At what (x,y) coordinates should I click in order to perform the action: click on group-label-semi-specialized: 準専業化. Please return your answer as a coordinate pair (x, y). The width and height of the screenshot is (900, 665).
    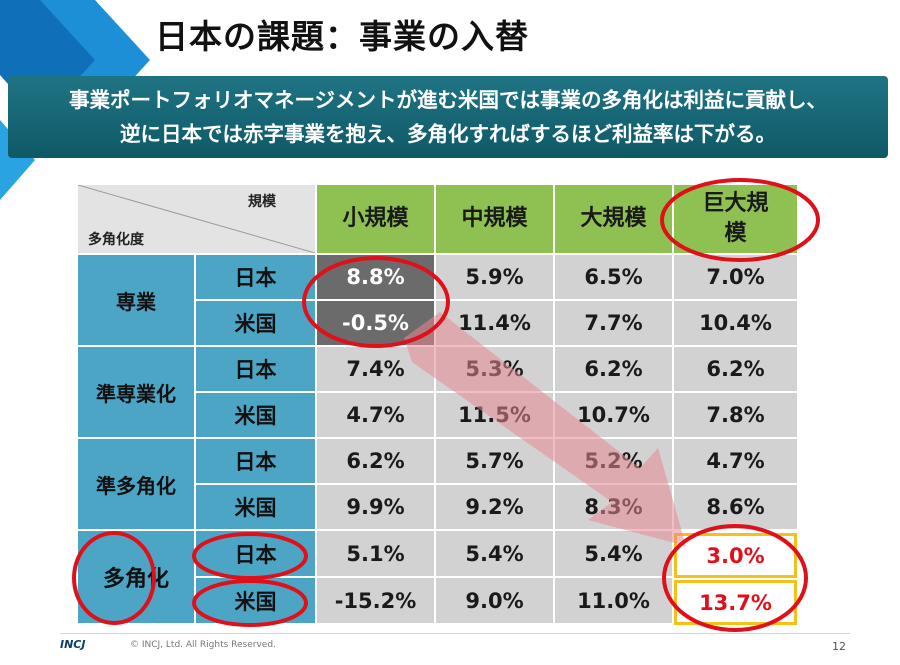
    Looking at the image, I should click on (136, 392).